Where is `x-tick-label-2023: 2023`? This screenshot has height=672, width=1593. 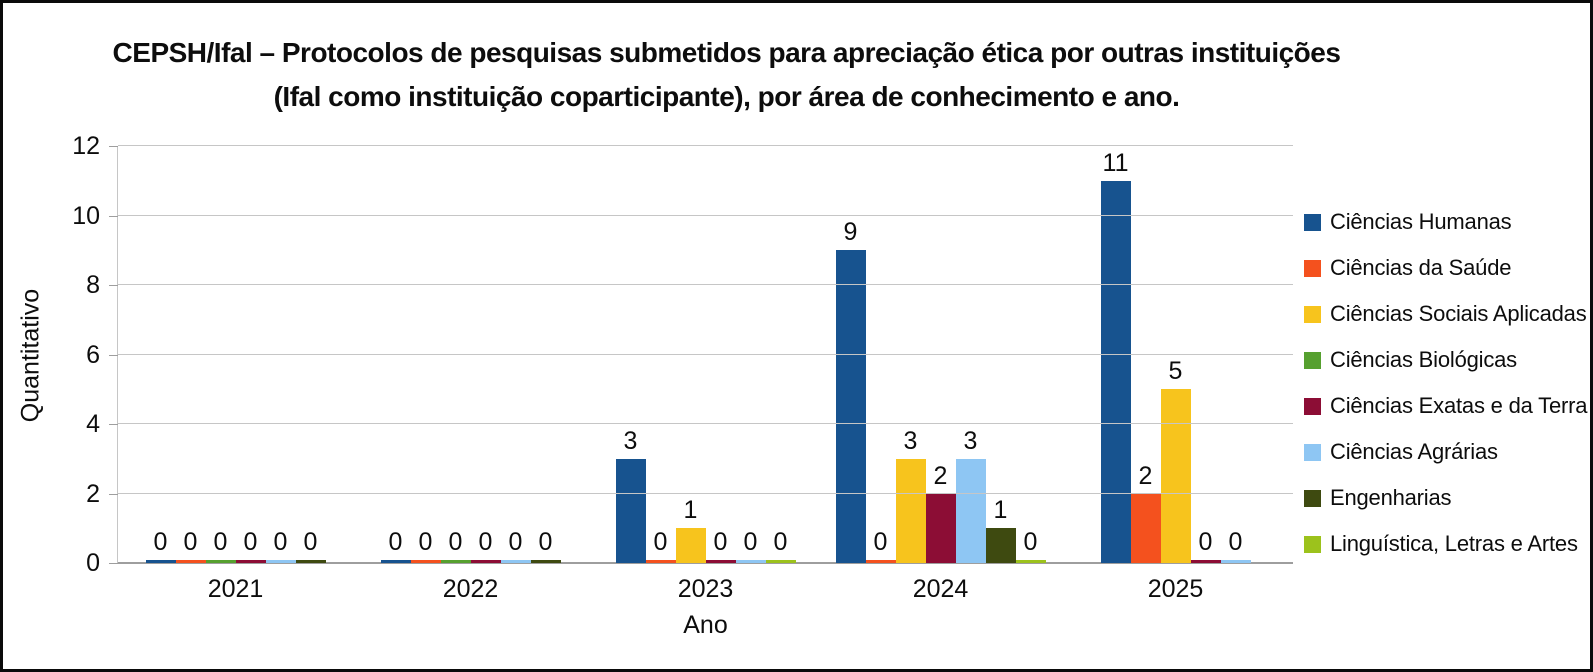 x-tick-label-2023: 2023 is located at coordinates (705, 589).